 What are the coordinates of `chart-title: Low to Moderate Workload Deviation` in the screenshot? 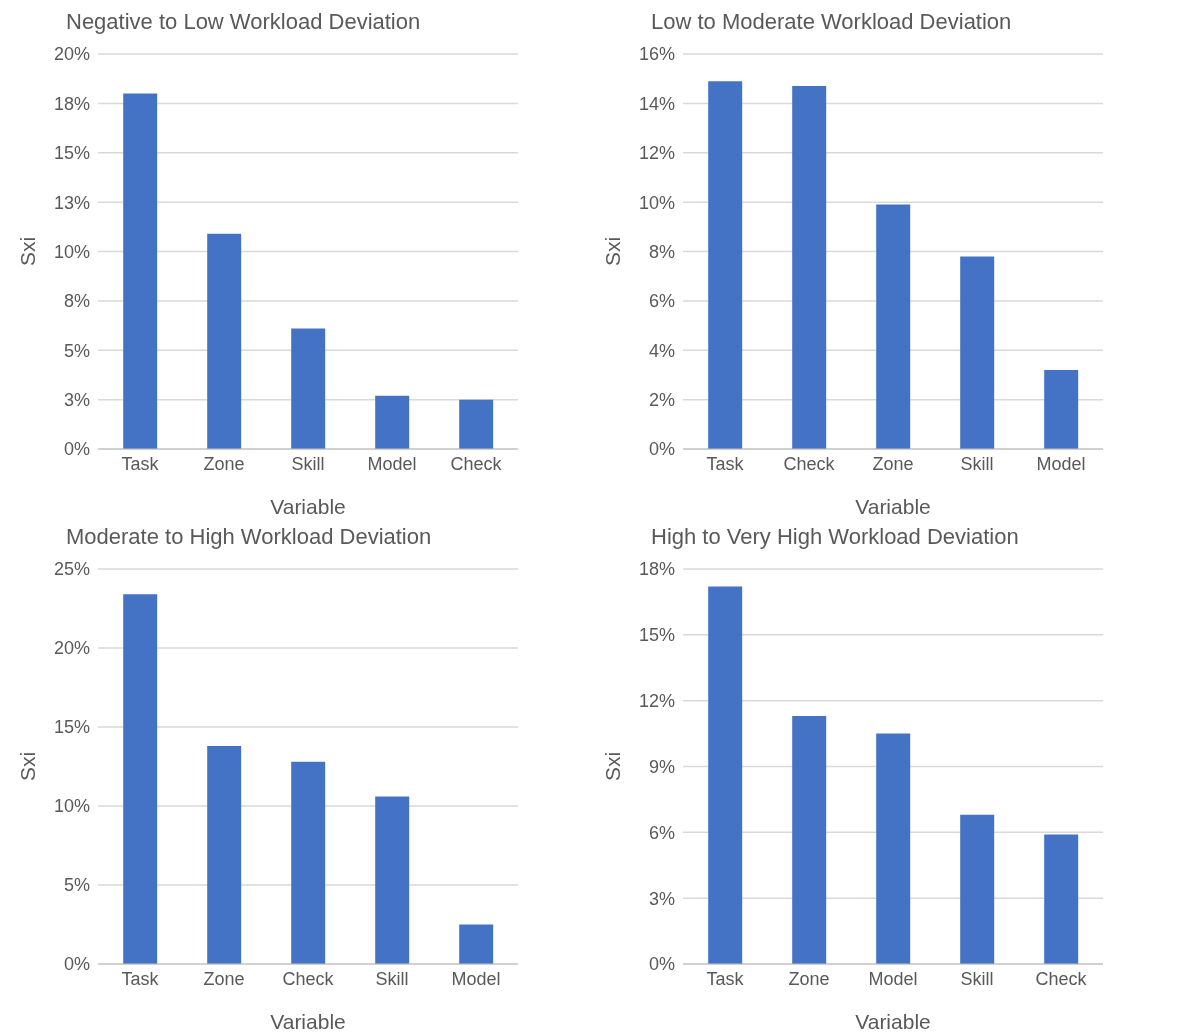 It's located at (831, 22).